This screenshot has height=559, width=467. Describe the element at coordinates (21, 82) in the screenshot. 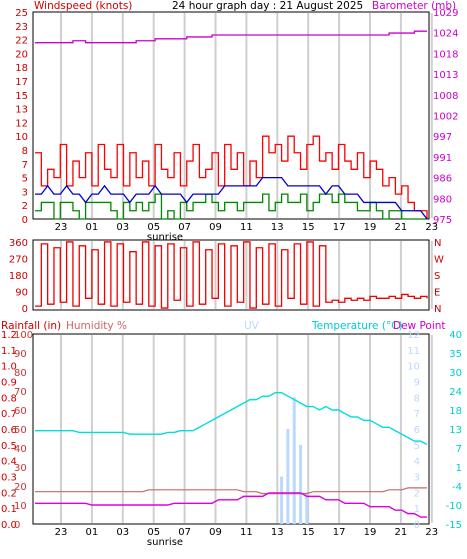

I see `windspeed-tick: 17` at that location.